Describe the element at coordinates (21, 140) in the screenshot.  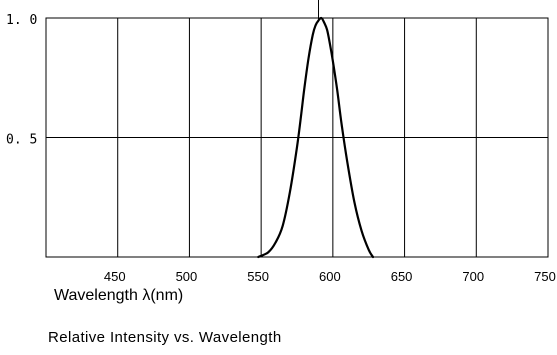
I see `y-tick-label: 0. 5` at that location.